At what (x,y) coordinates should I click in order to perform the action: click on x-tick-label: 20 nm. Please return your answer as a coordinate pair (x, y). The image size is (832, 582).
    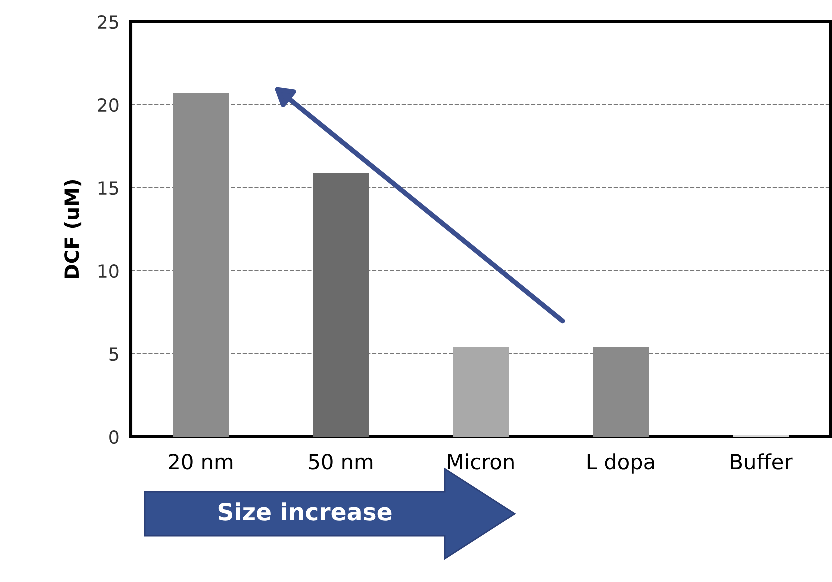
    Looking at the image, I should click on (201, 462).